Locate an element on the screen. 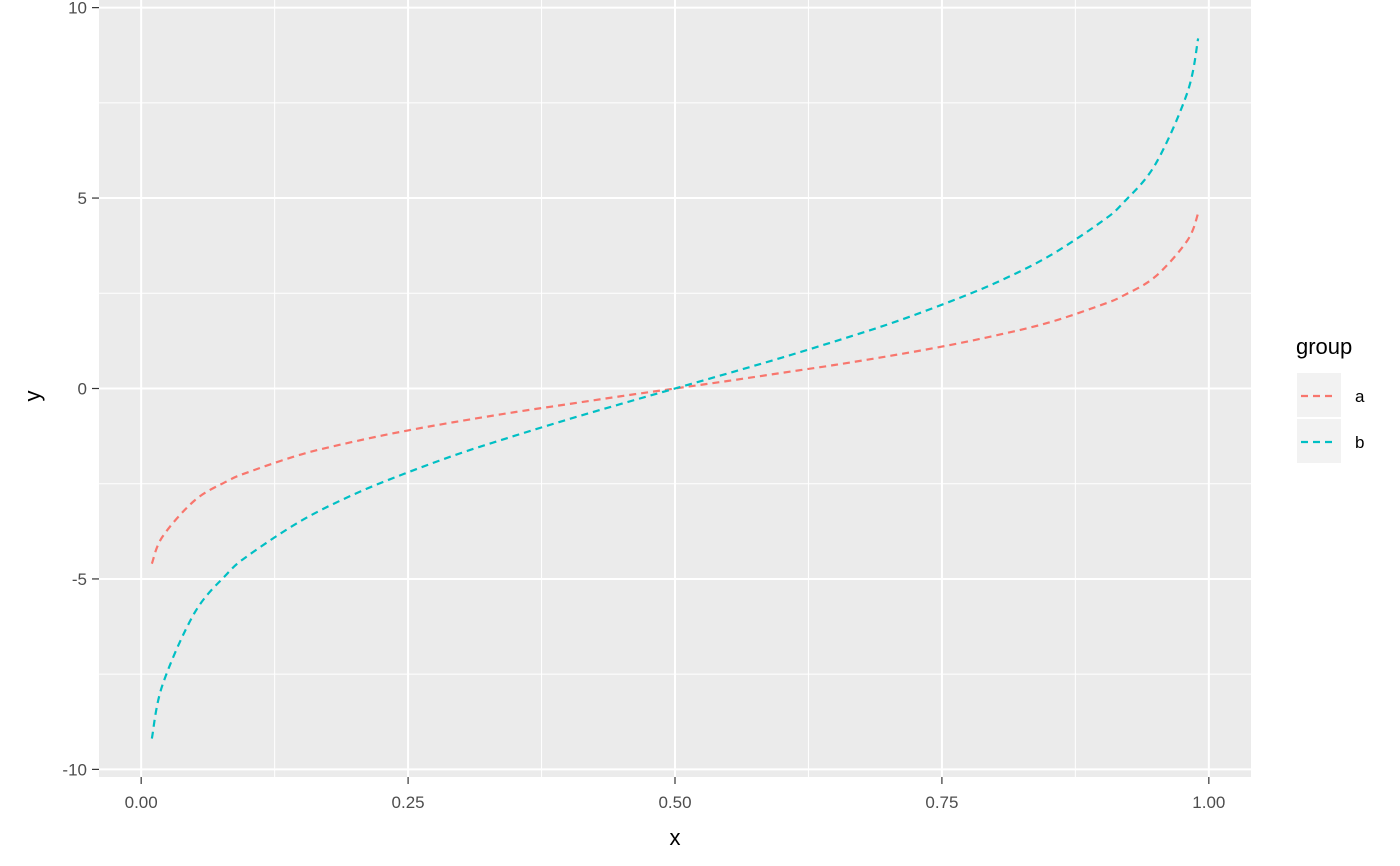 This screenshot has height=866, width=1400. y-tick-label: -5 is located at coordinates (79, 579).